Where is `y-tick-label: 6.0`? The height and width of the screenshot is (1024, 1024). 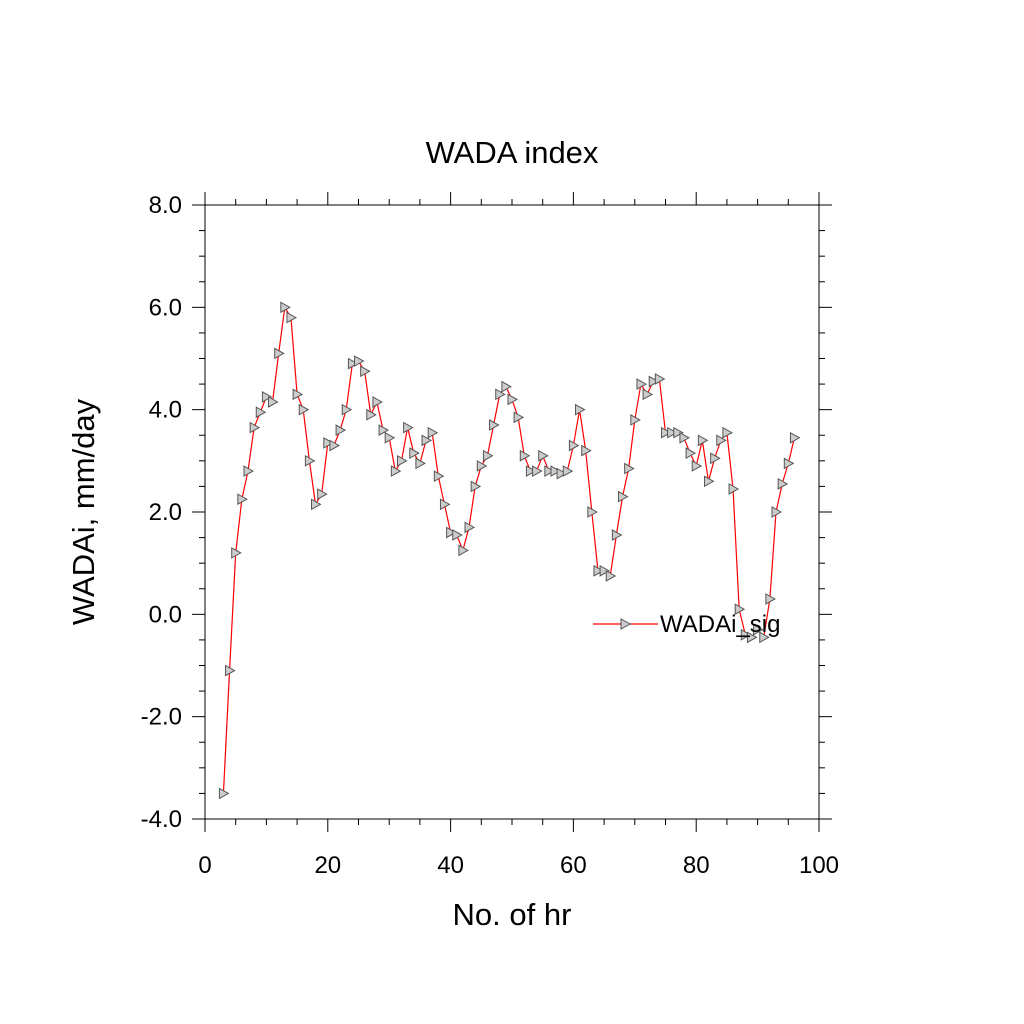 y-tick-label: 6.0 is located at coordinates (165, 307).